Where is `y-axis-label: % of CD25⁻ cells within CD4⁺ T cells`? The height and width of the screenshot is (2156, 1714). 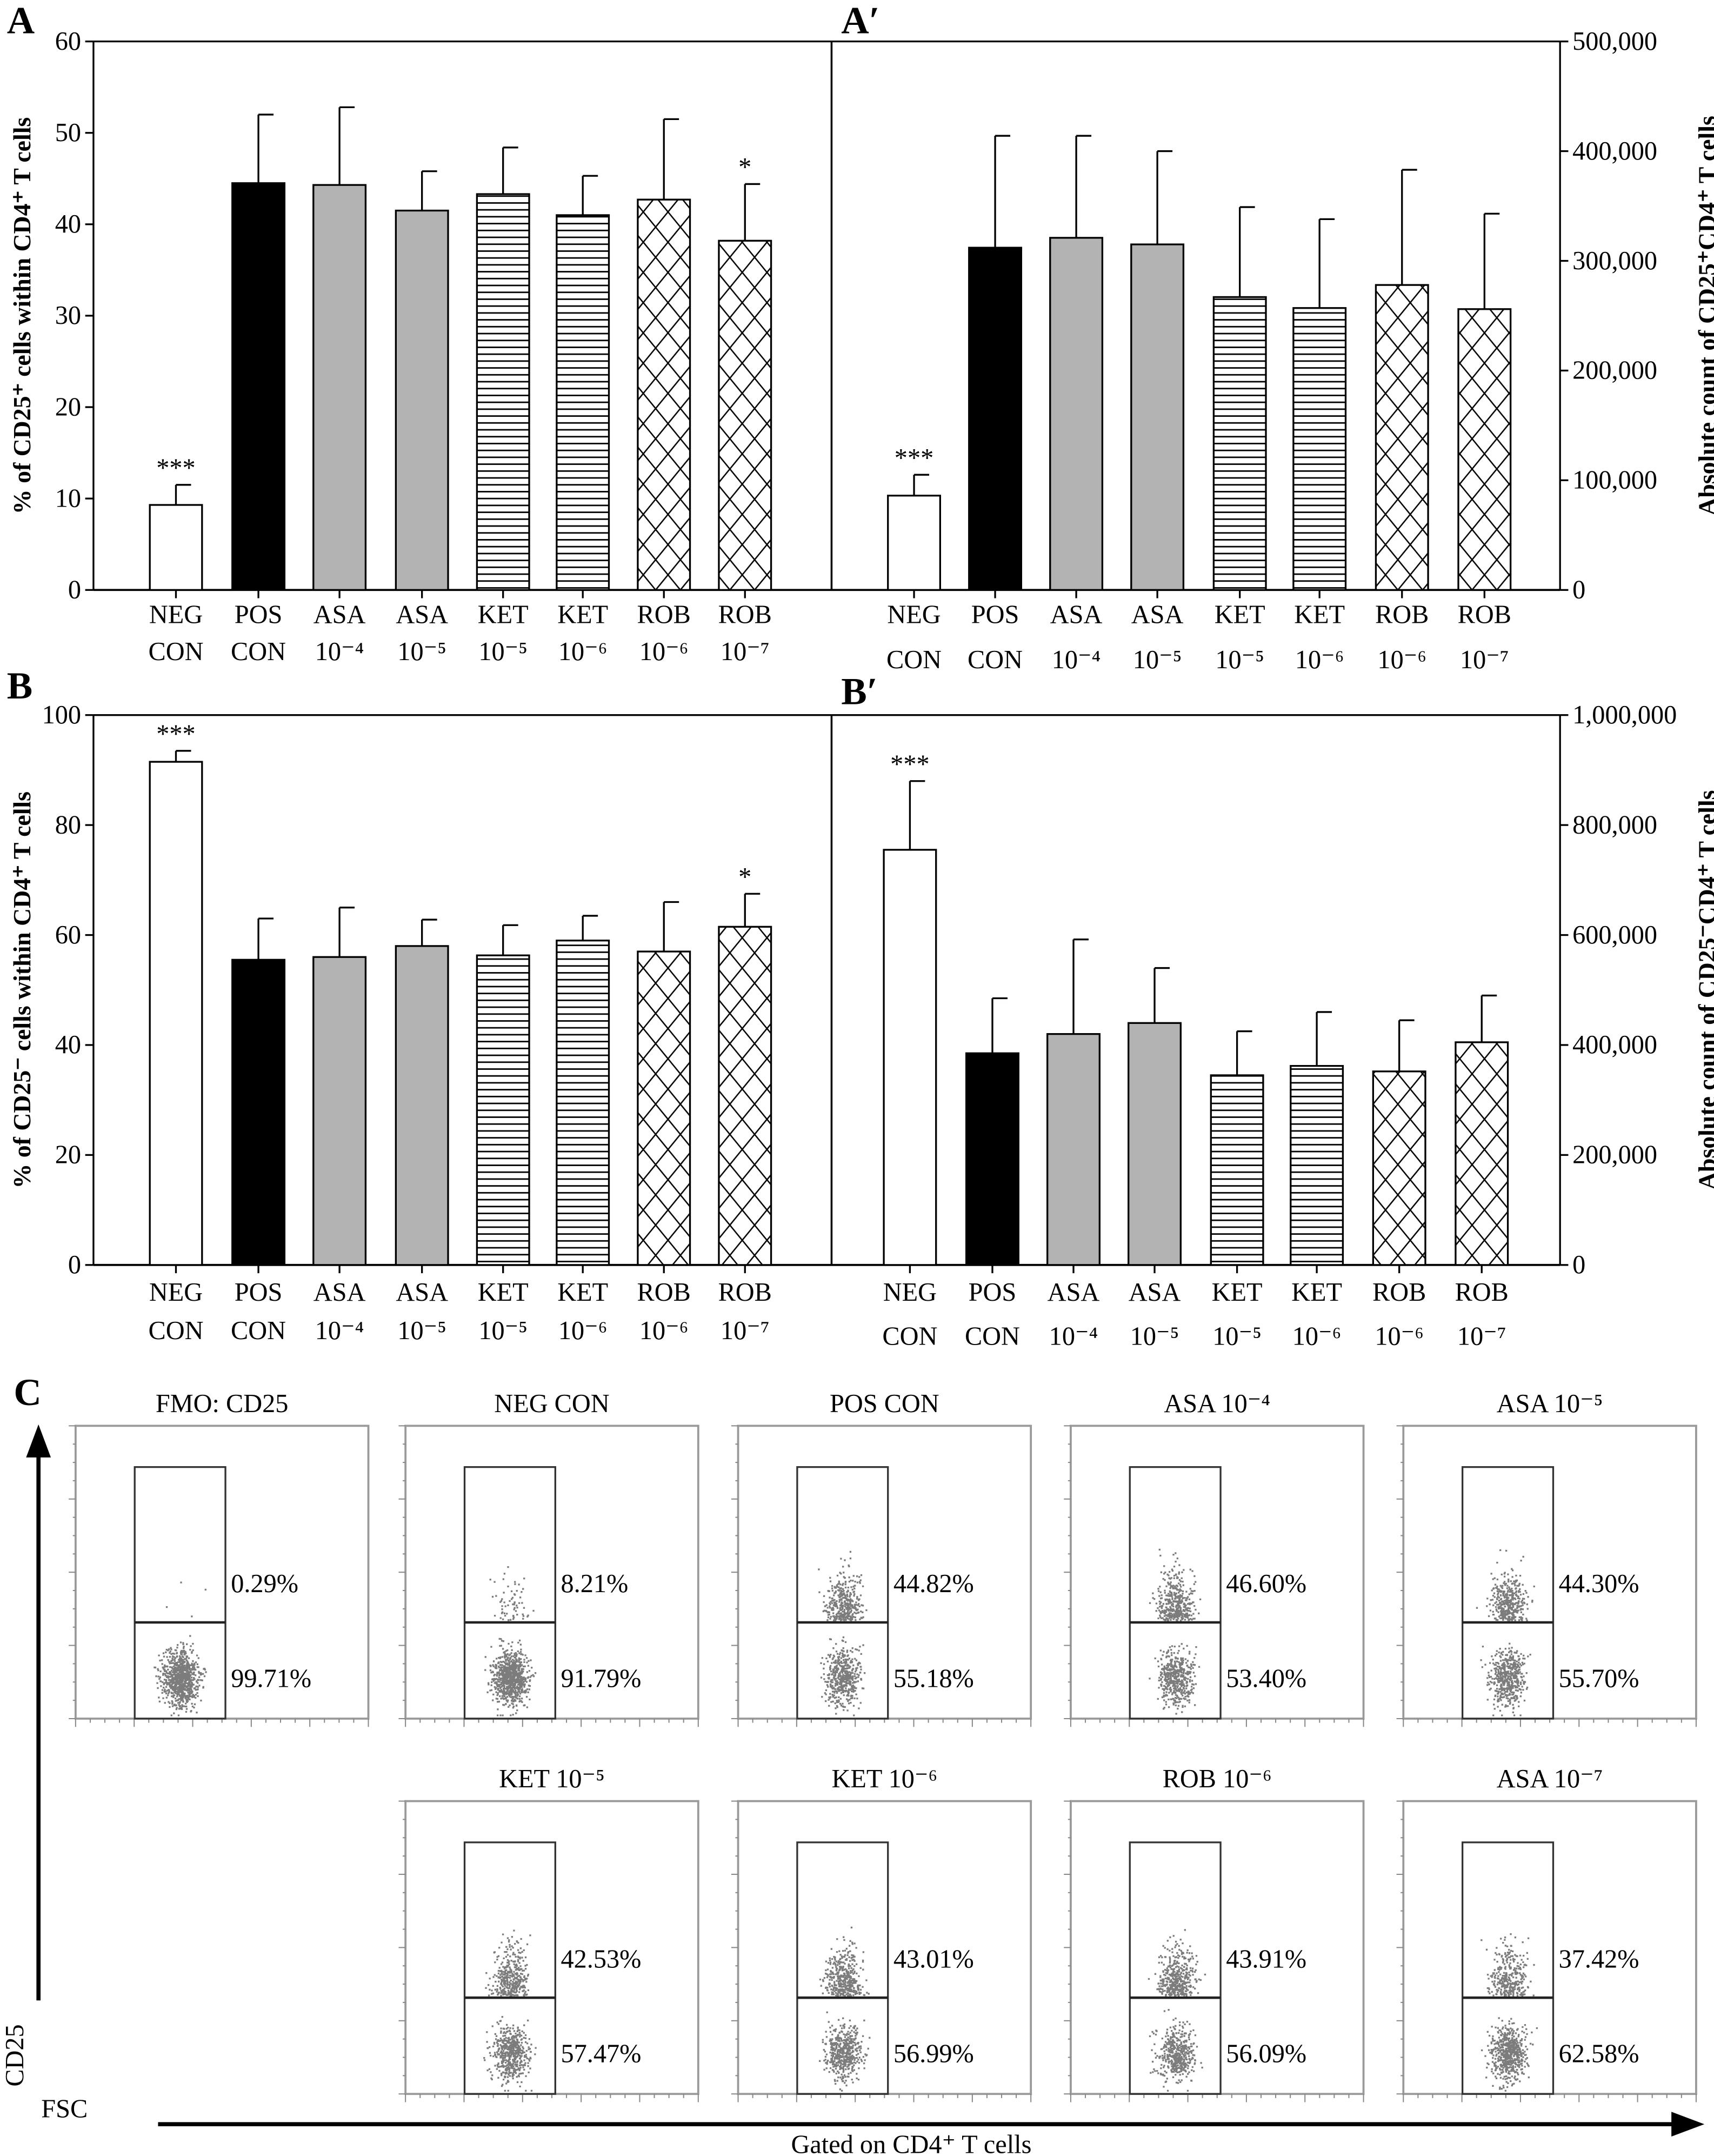 y-axis-label: % of CD25⁻ cells within CD4⁺ T cells is located at coordinates (22, 989).